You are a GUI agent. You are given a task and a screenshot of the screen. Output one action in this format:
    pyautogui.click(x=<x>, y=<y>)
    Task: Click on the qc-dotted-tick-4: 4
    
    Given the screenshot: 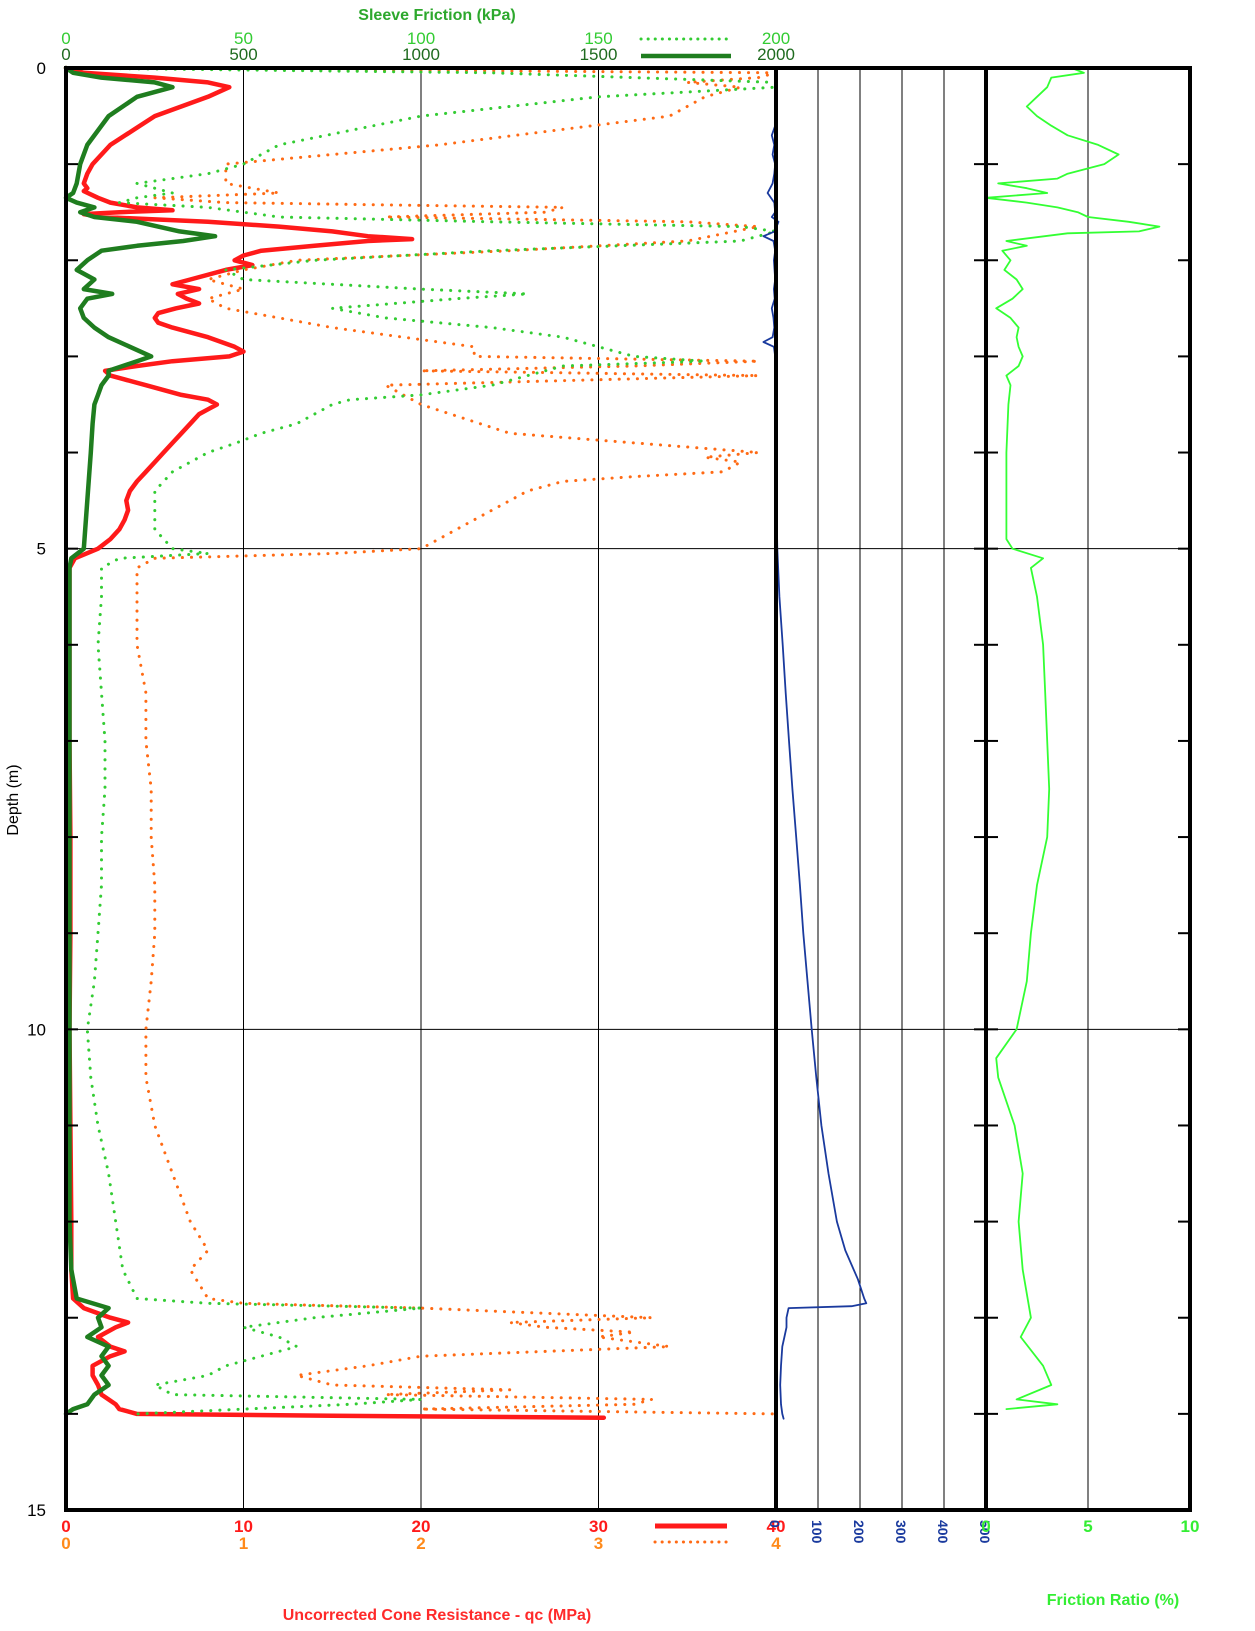 What is the action you would take?
    pyautogui.click(x=776, y=1543)
    